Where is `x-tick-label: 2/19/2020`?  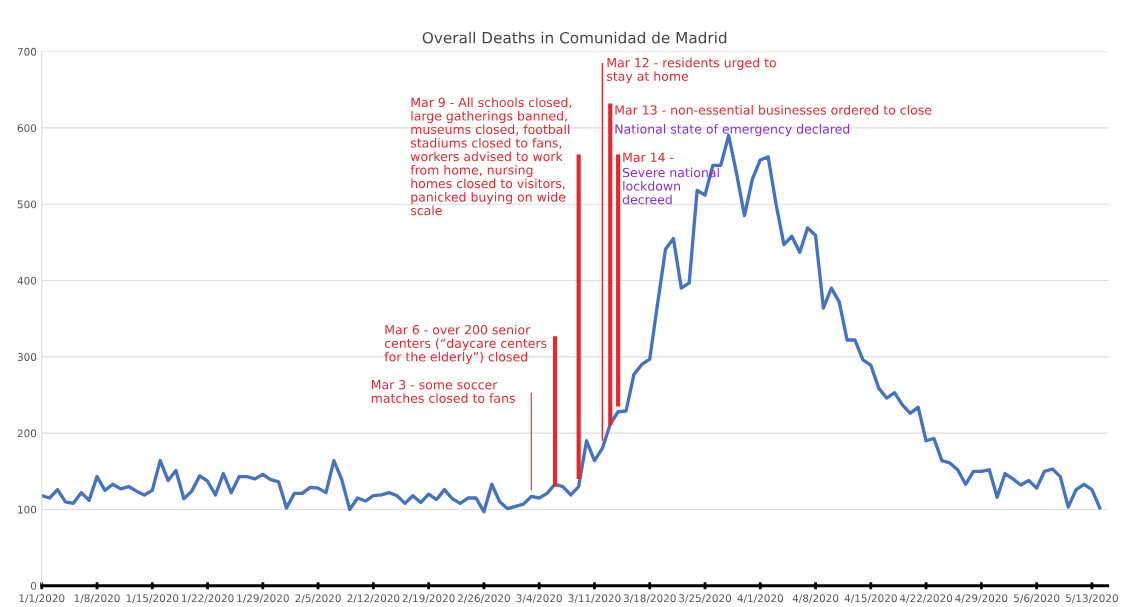
x-tick-label: 2/19/2020 is located at coordinates (428, 598).